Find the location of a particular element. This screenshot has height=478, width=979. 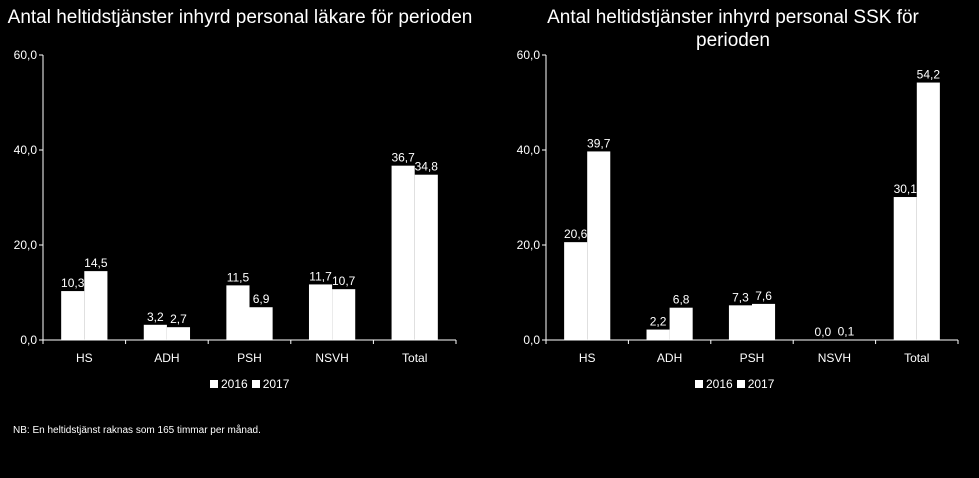

data-label: 11,5 is located at coordinates (238, 277).